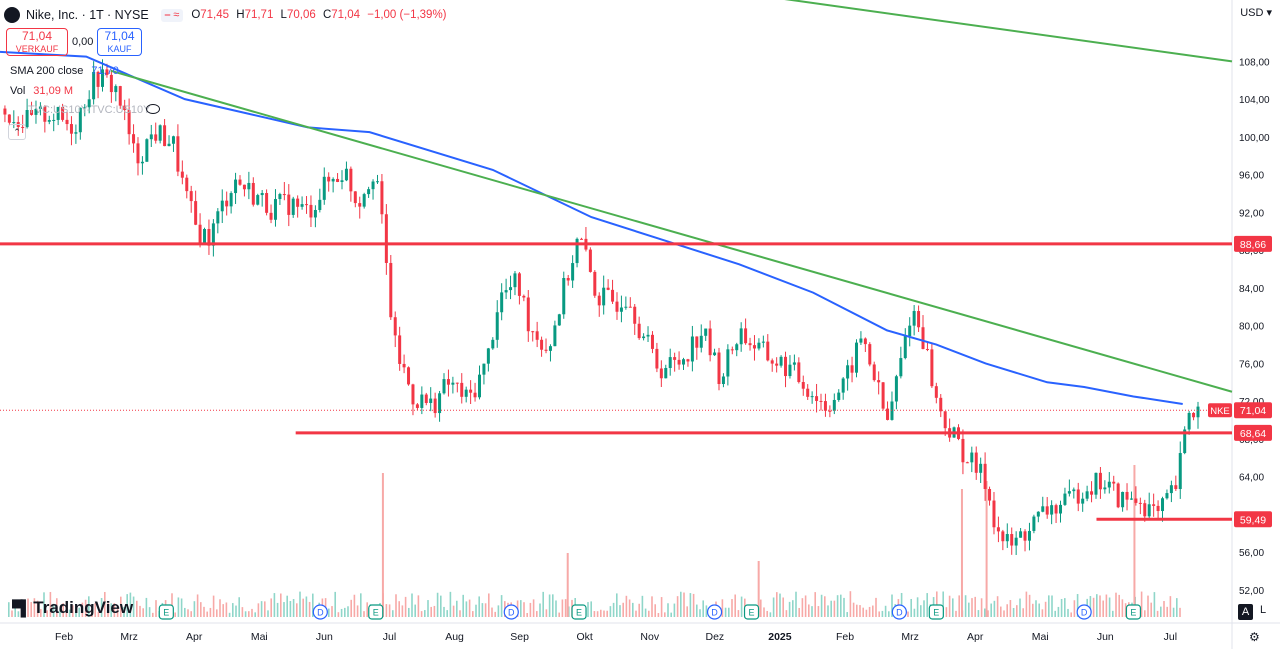  I want to click on currency-selector: USD ▾, so click(1256, 13).